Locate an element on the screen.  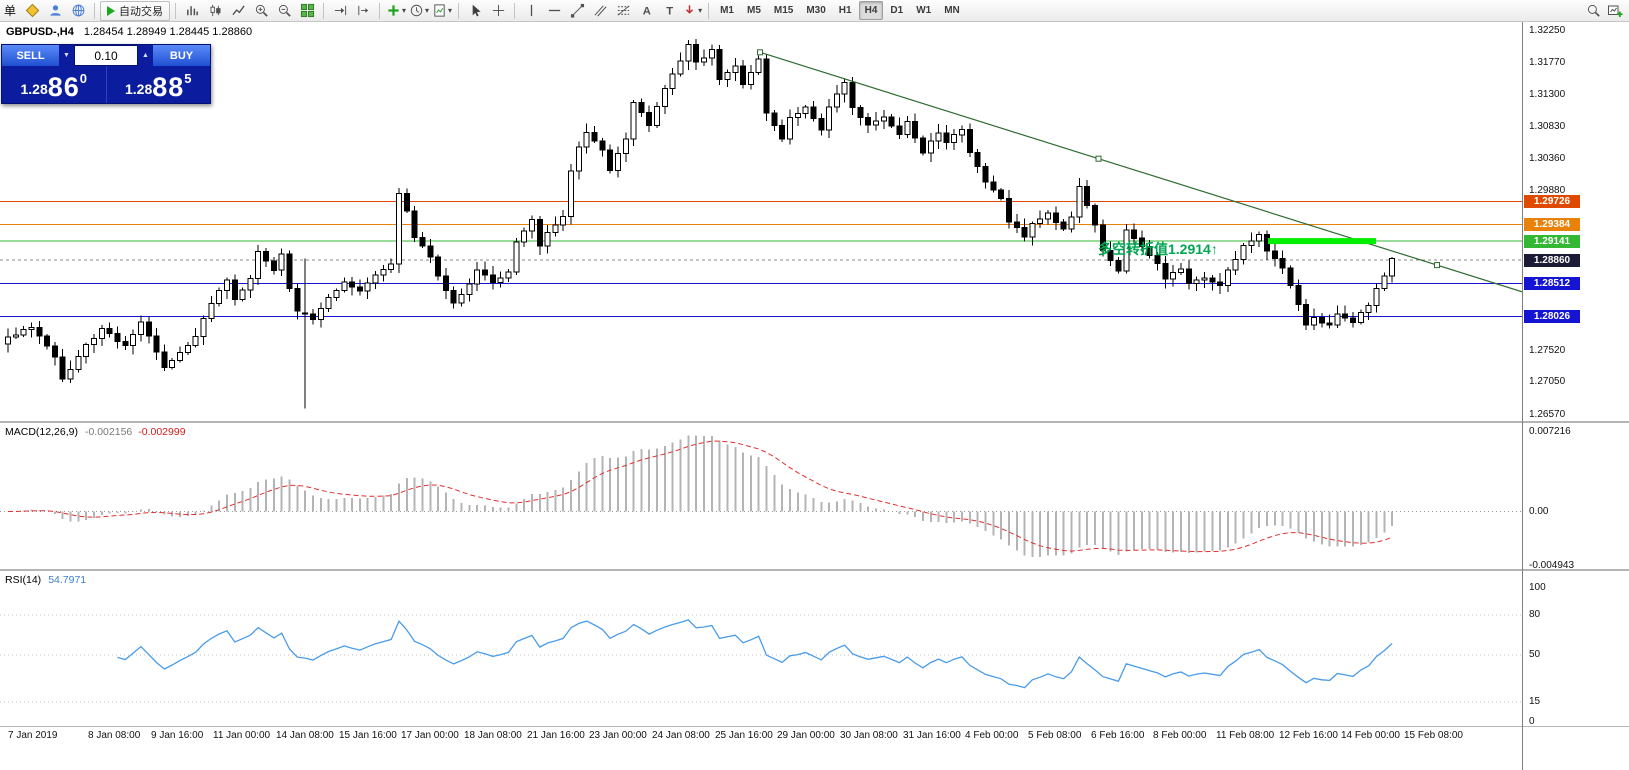
buy-price-sup: 5 is located at coordinates (188, 78).